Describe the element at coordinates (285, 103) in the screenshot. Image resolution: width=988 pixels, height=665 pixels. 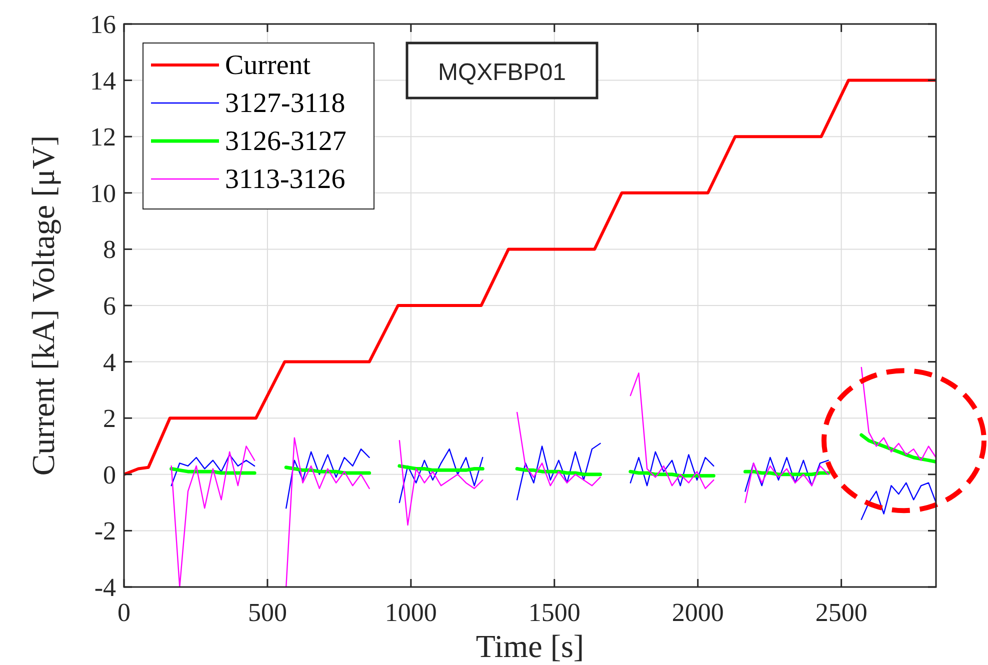
I see `legend-label: 3127-3118` at that location.